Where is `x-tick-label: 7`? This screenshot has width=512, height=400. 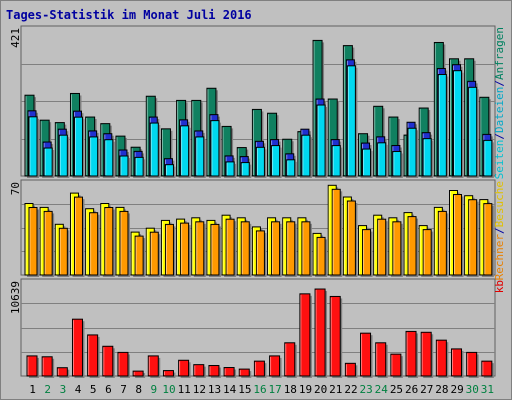
x-tick-label: 7 is located at coordinates (123, 389).